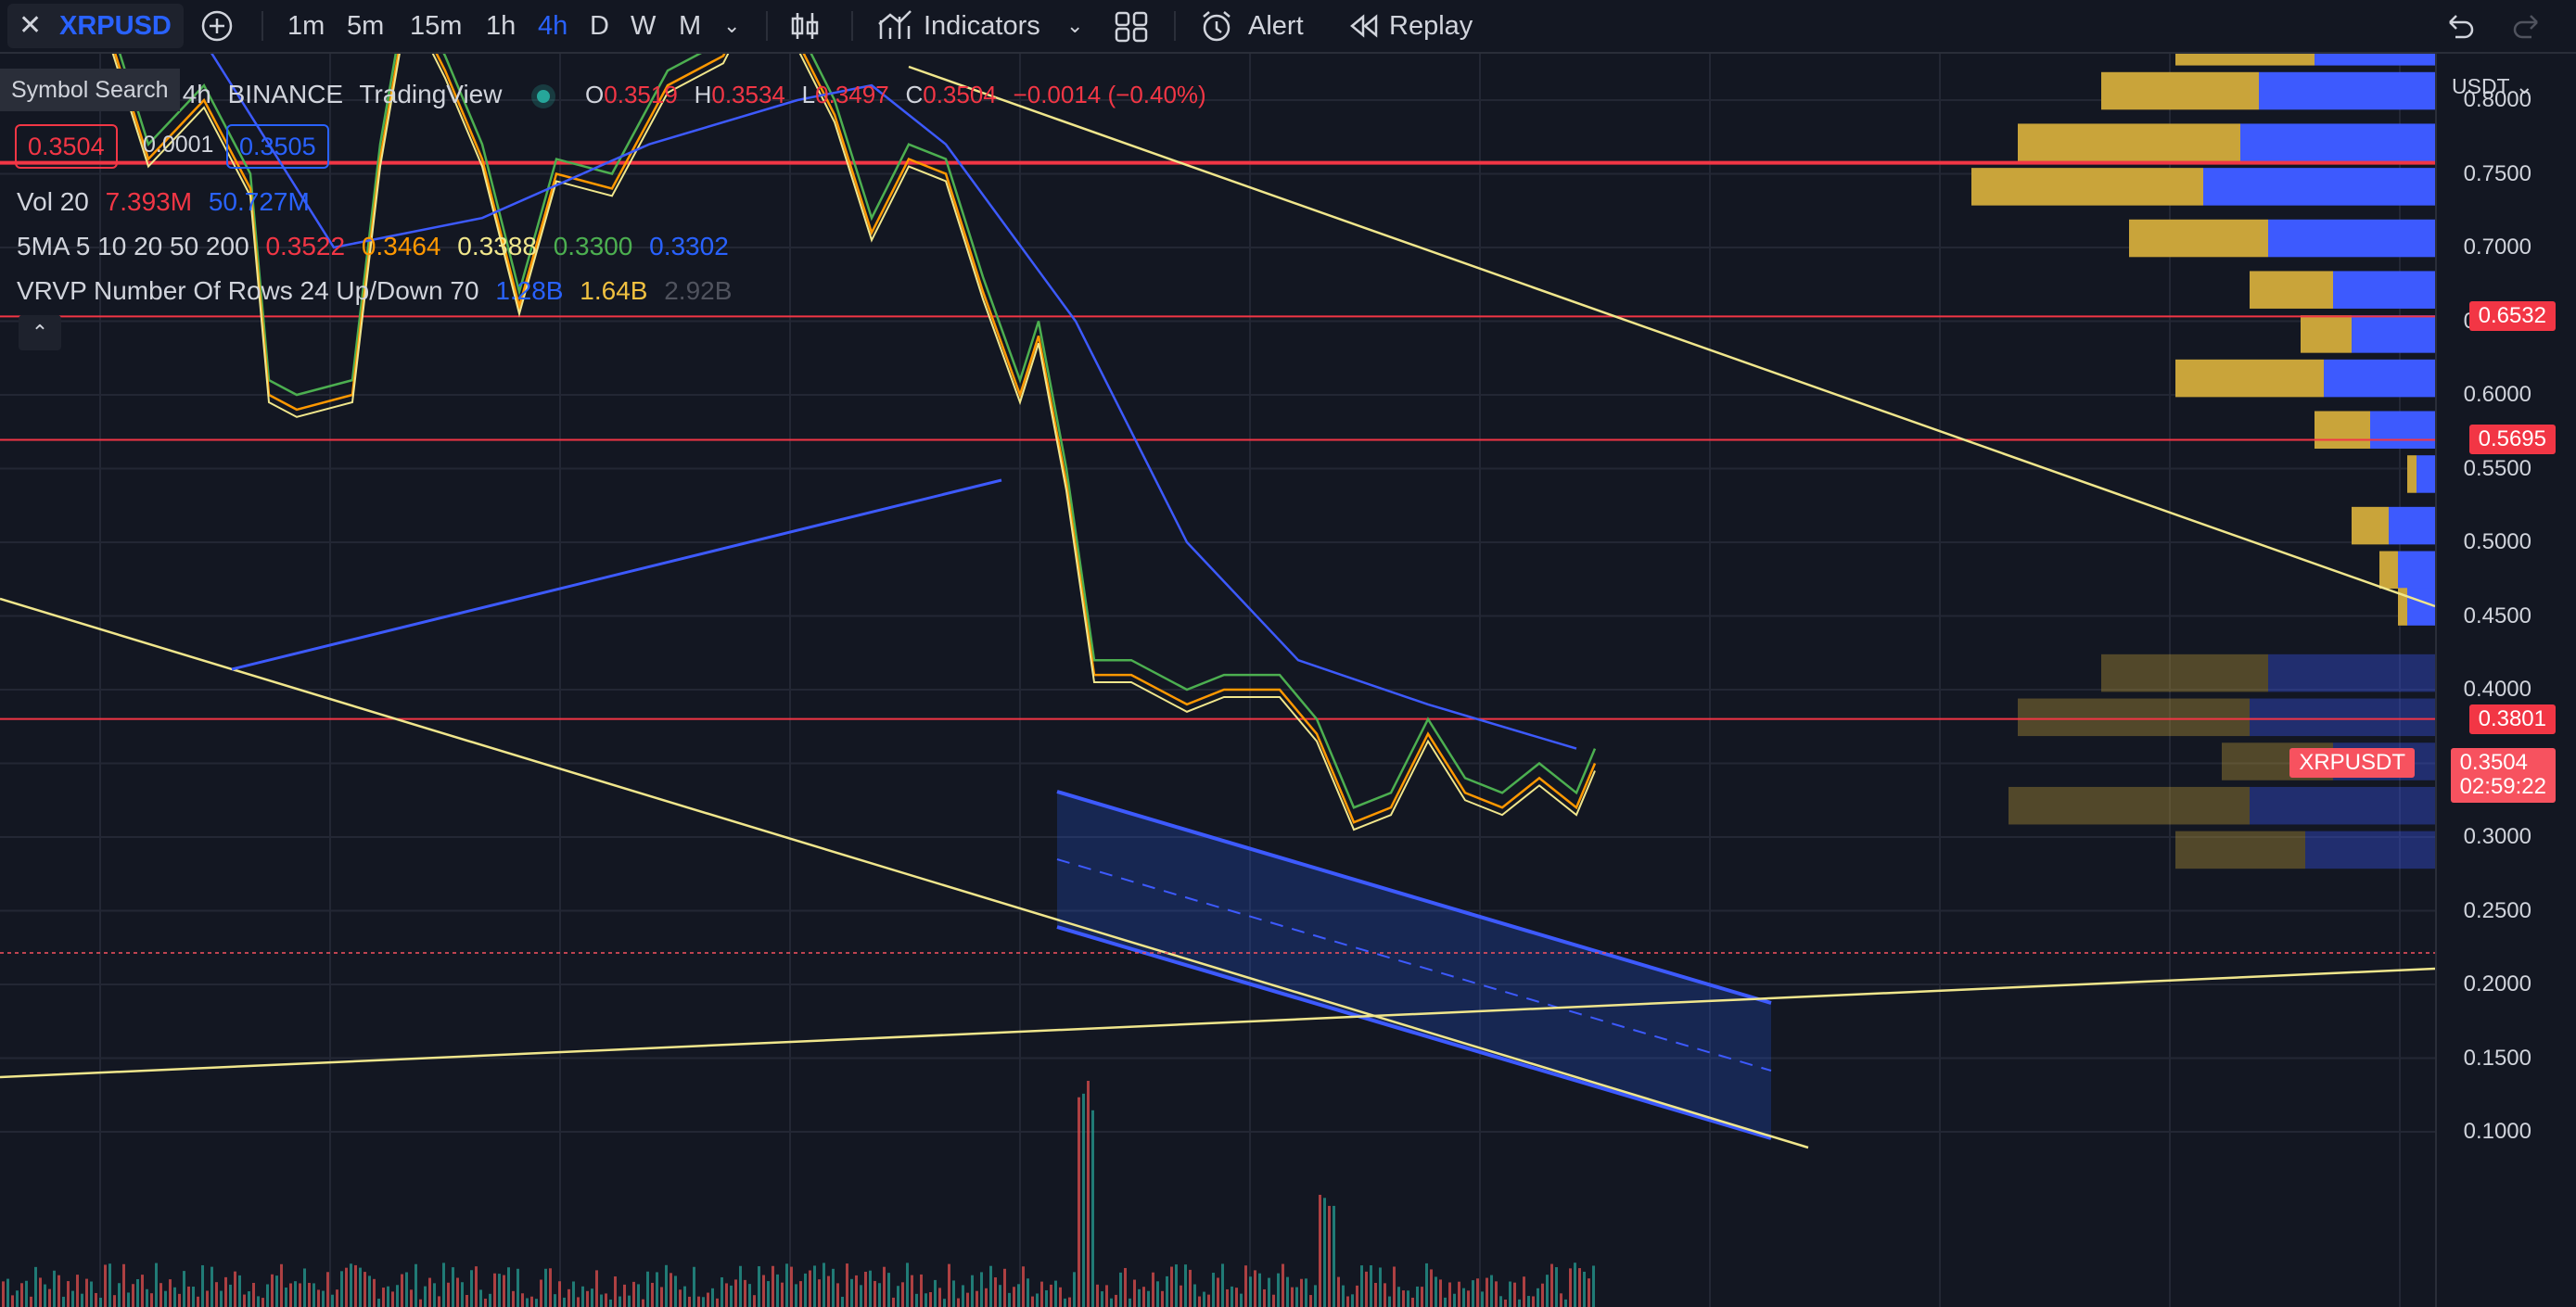 The height and width of the screenshot is (1307, 2576). Describe the element at coordinates (431, 94) in the screenshot. I see `legend-source: TradingView` at that location.